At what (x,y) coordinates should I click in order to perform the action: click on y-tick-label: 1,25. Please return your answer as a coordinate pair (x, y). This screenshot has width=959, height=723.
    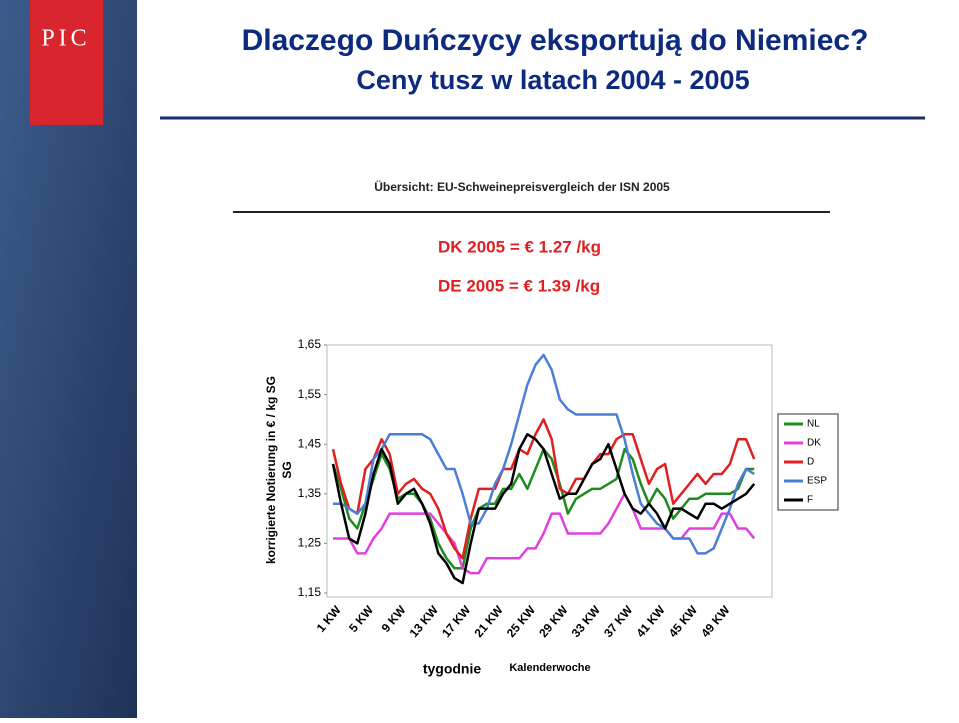
    Looking at the image, I should click on (310, 543).